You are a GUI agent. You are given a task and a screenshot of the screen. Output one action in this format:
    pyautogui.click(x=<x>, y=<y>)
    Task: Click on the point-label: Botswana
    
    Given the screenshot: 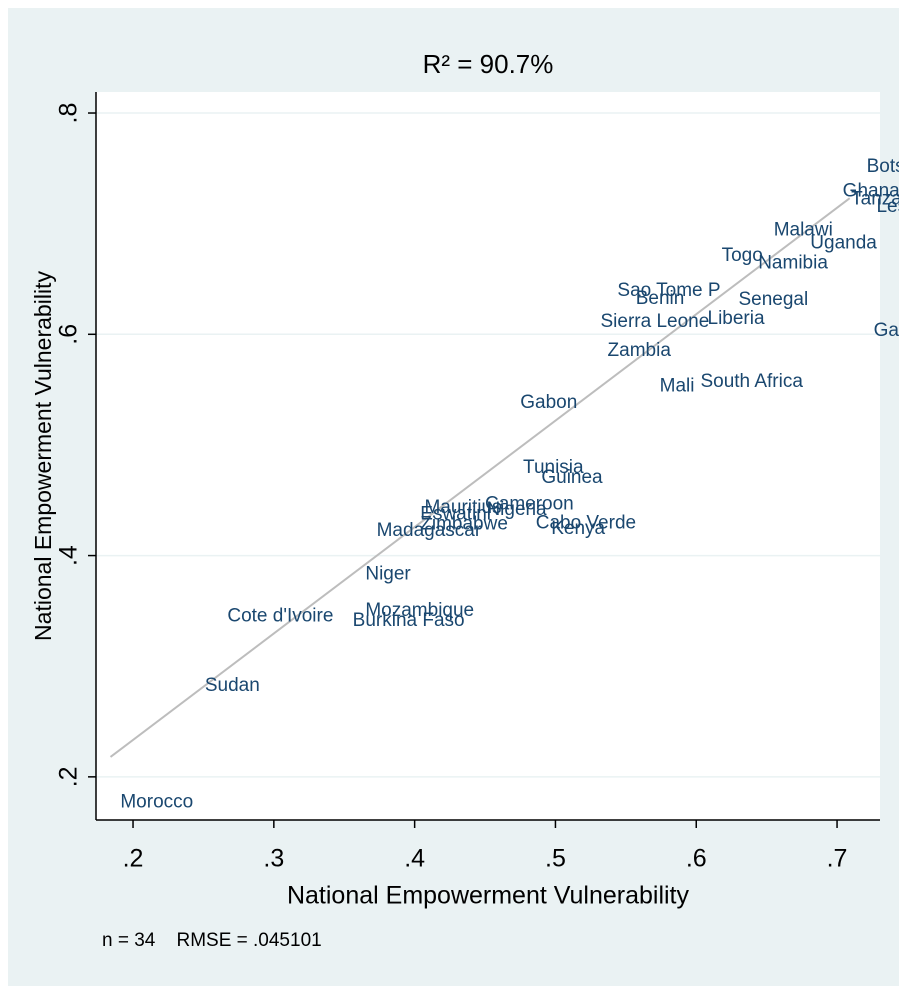 What is the action you would take?
    pyautogui.click(x=883, y=166)
    